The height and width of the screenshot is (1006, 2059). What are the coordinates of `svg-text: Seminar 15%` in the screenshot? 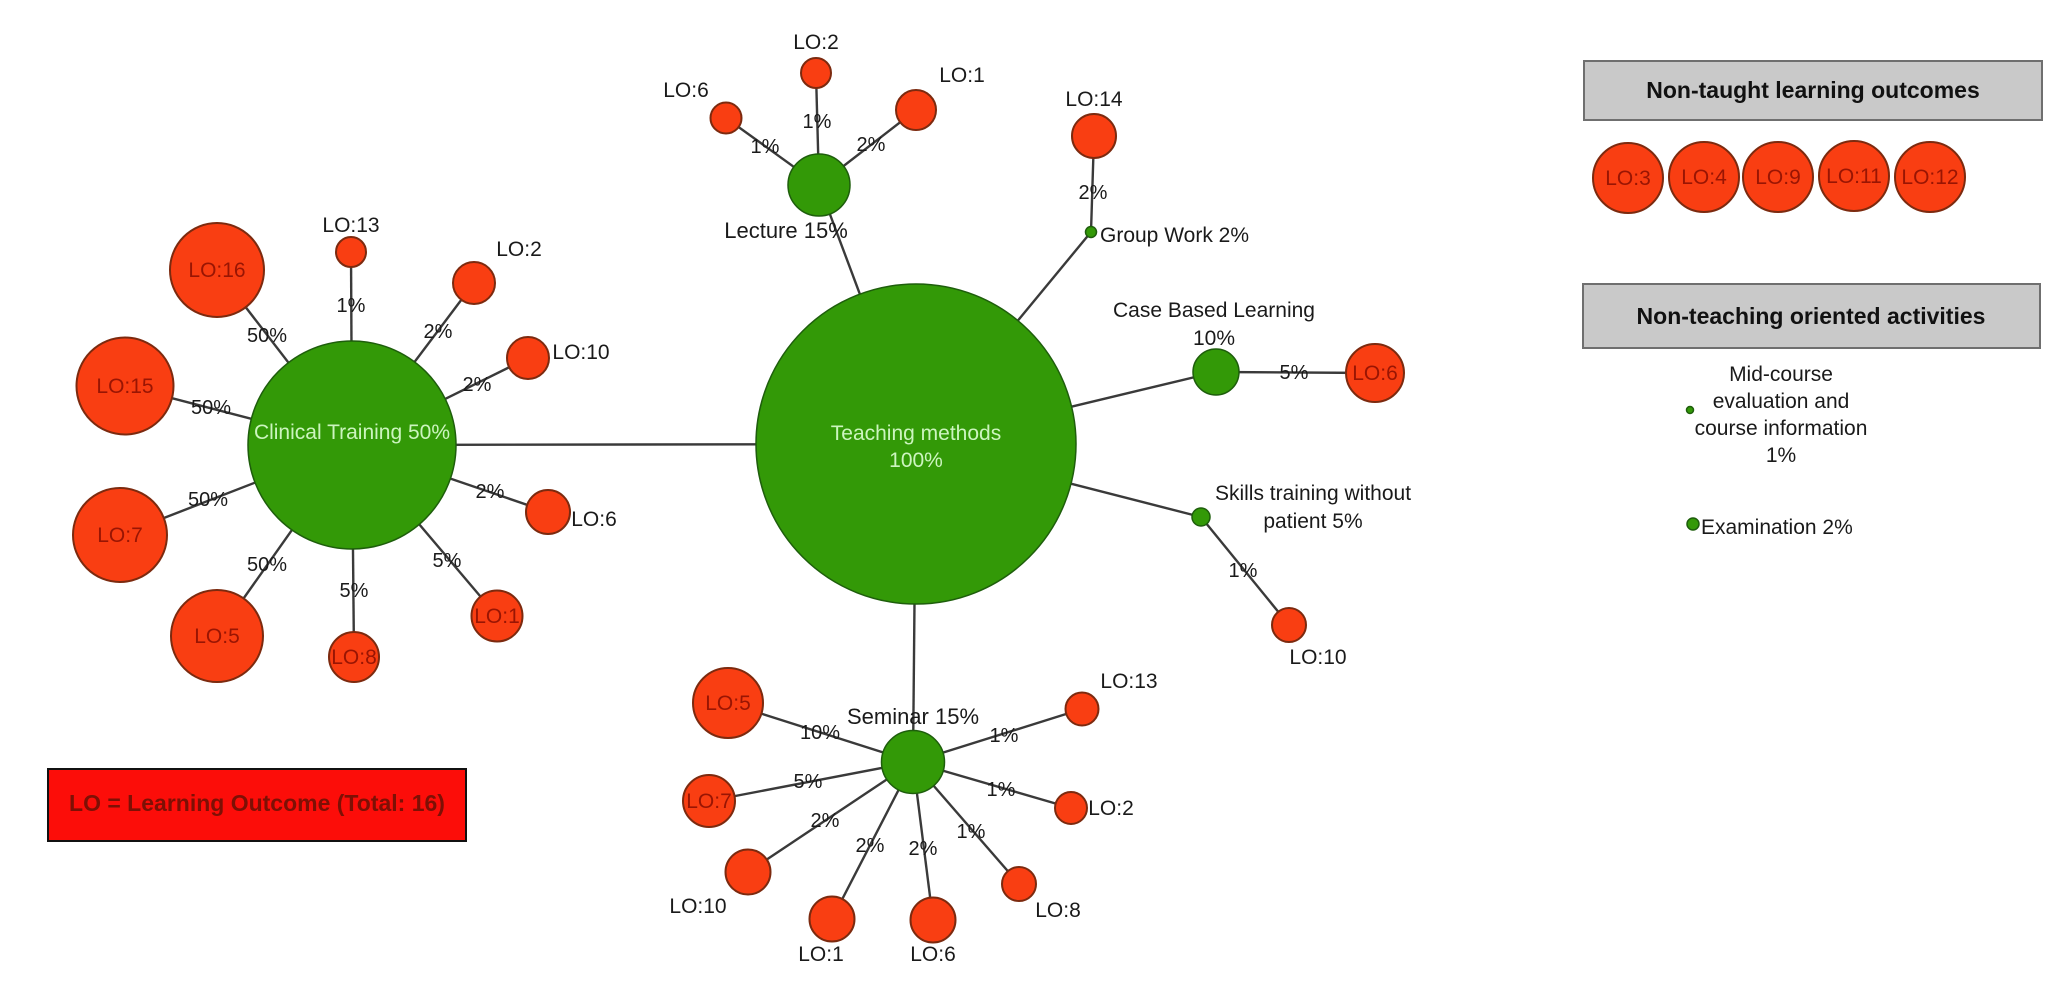 It's located at (913, 716).